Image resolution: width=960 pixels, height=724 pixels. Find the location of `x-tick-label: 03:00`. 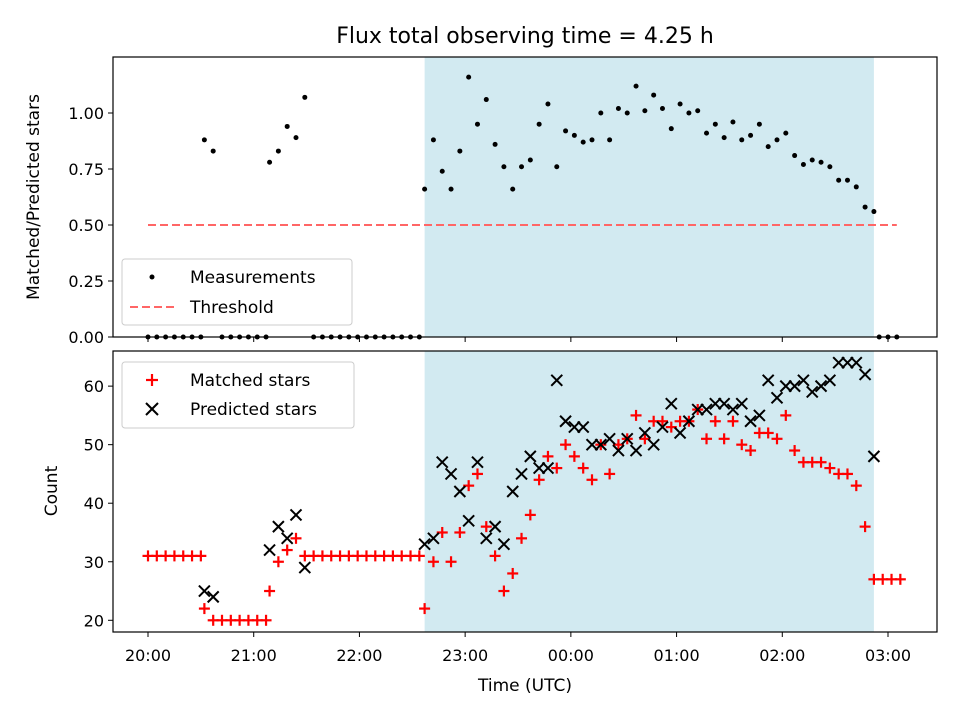

x-tick-label: 03:00 is located at coordinates (888, 655).